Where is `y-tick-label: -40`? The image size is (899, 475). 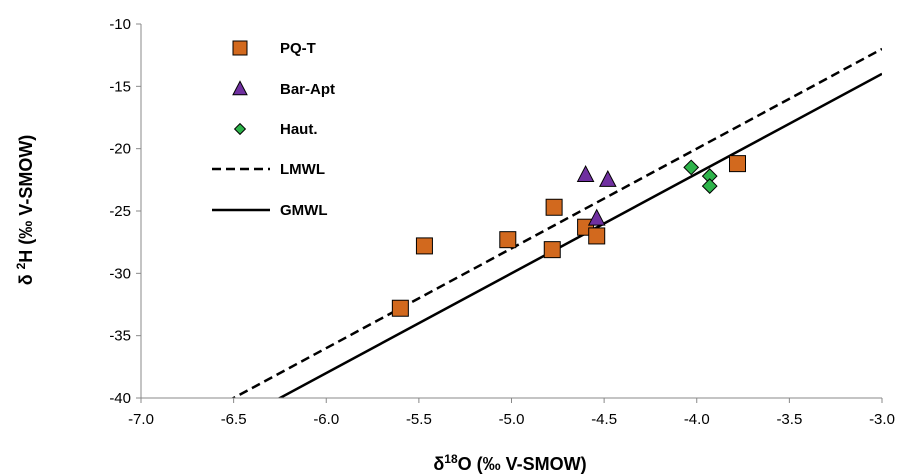
y-tick-label: -40 is located at coordinates (120, 398).